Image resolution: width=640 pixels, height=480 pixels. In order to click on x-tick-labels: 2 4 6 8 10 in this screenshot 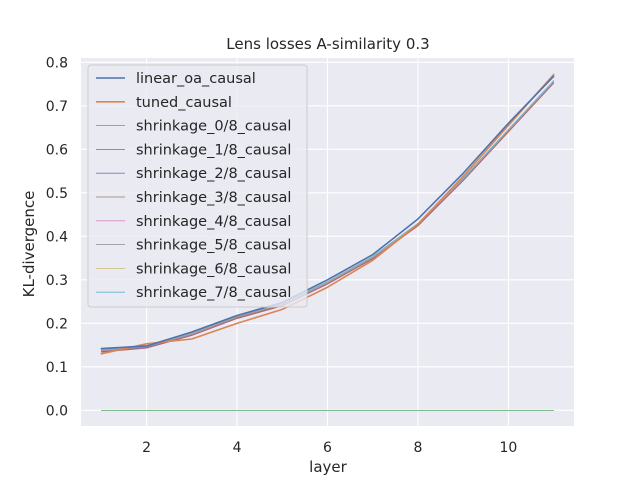, I will do `click(329, 448)`.